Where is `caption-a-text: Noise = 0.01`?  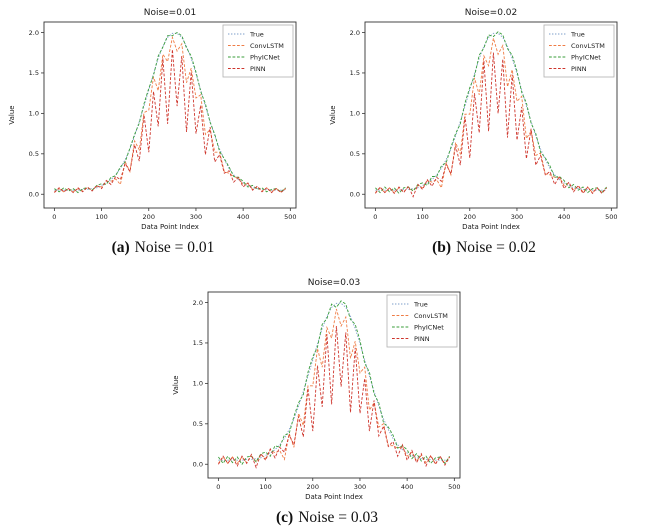 caption-a-text: Noise = 0.01 is located at coordinates (174, 247).